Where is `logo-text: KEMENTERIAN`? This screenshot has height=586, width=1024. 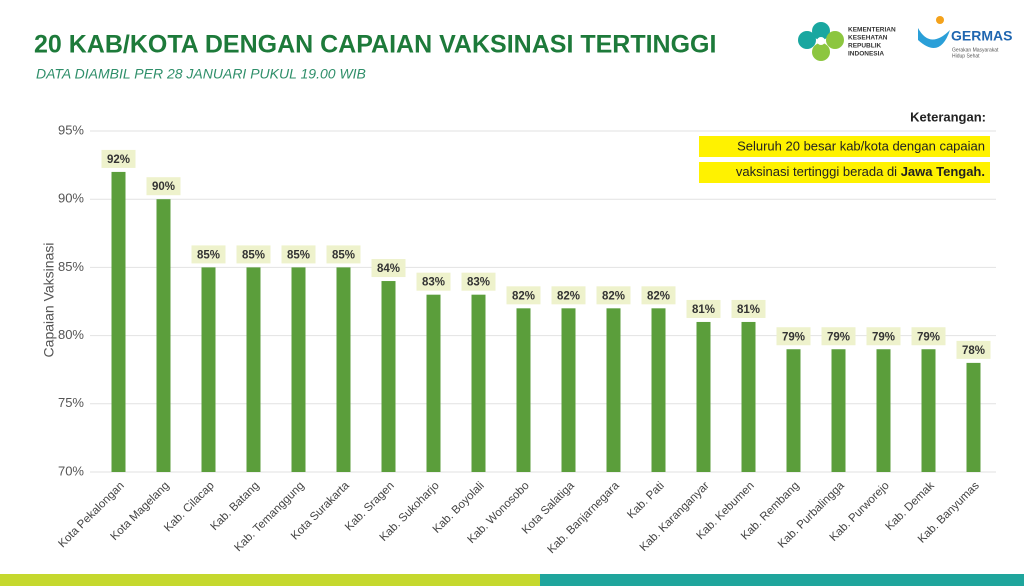 logo-text: KEMENTERIAN is located at coordinates (872, 30).